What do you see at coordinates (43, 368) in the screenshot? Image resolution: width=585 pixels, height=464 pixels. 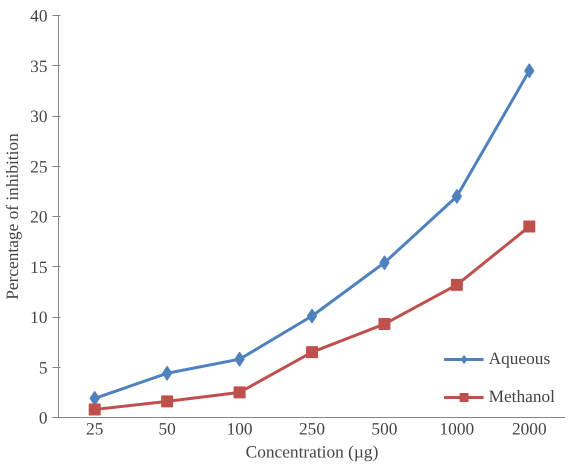 I see `y-tick-label: 5` at bounding box center [43, 368].